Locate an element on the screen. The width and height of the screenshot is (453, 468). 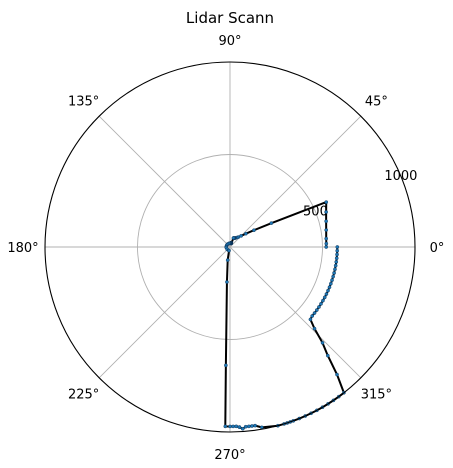
theta-tick-label: 45° is located at coordinates (376, 102).